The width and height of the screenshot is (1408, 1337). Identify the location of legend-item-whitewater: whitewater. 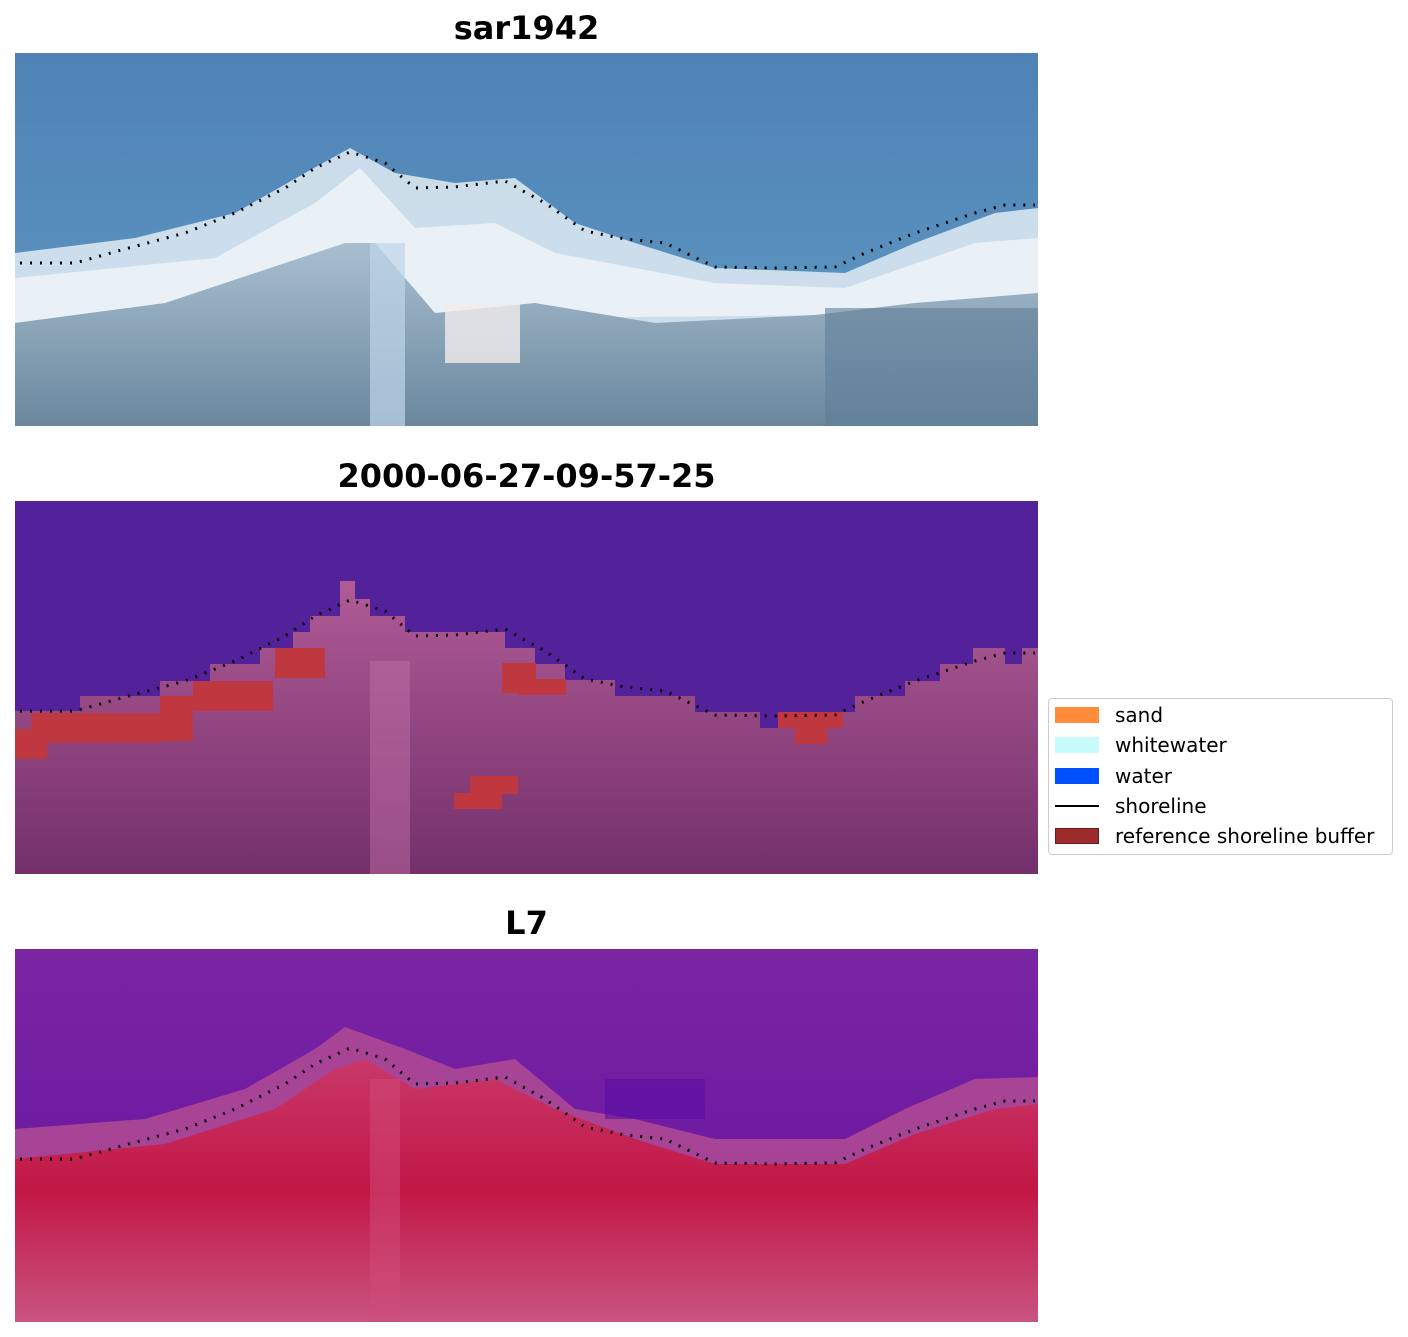
(1141, 745).